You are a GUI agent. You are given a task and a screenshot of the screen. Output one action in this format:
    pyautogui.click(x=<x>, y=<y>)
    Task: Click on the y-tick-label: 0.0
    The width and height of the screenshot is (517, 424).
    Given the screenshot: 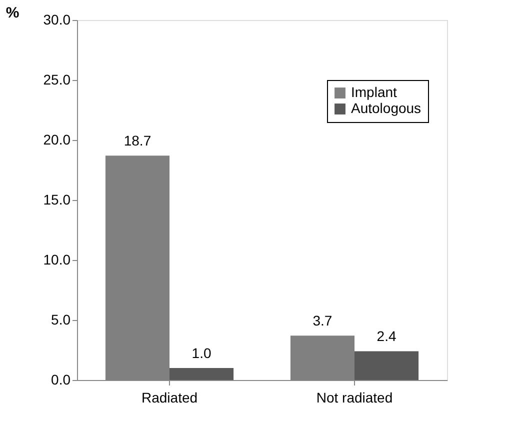 What is the action you would take?
    pyautogui.click(x=61, y=380)
    